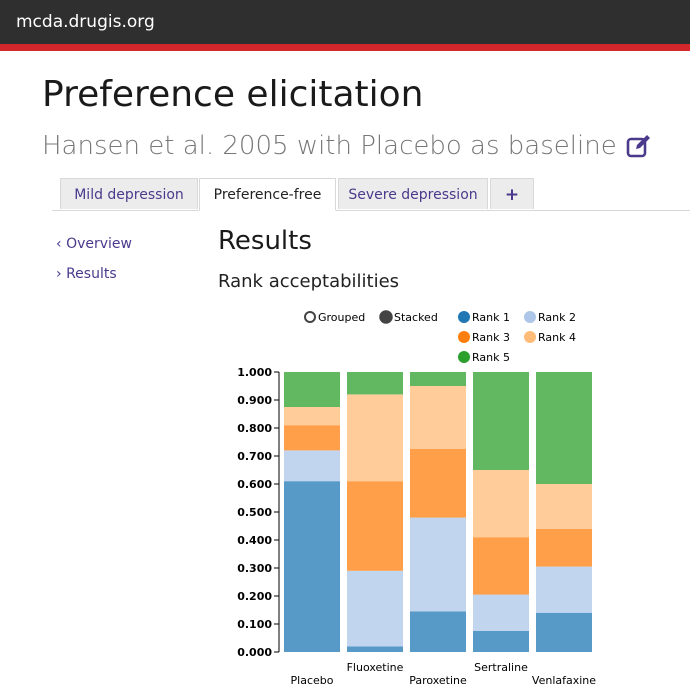 The width and height of the screenshot is (690, 690). I want to click on y-tick-label: 0.300, so click(254, 568).